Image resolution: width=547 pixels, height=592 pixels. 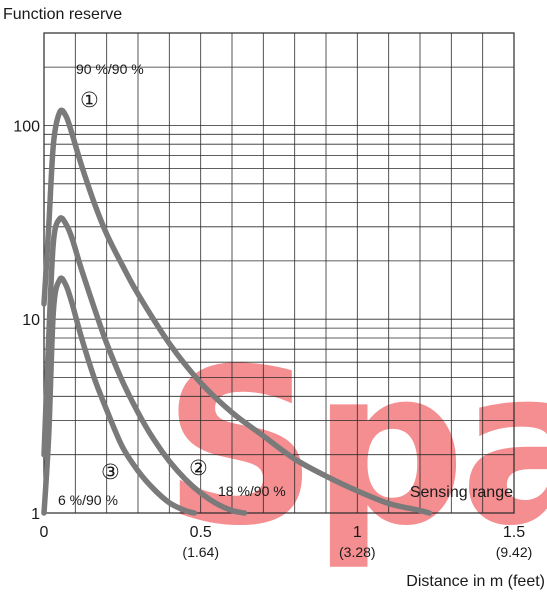 I want to click on series-label-18-90: 18 %/90 %, so click(x=252, y=491).